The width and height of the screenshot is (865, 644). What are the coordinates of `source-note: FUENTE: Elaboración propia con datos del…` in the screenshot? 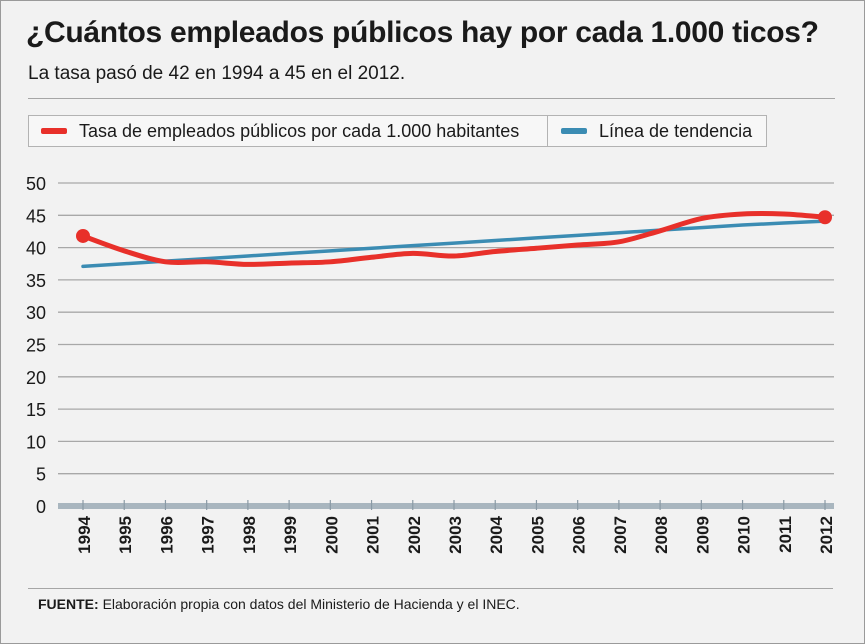 It's located at (279, 604).